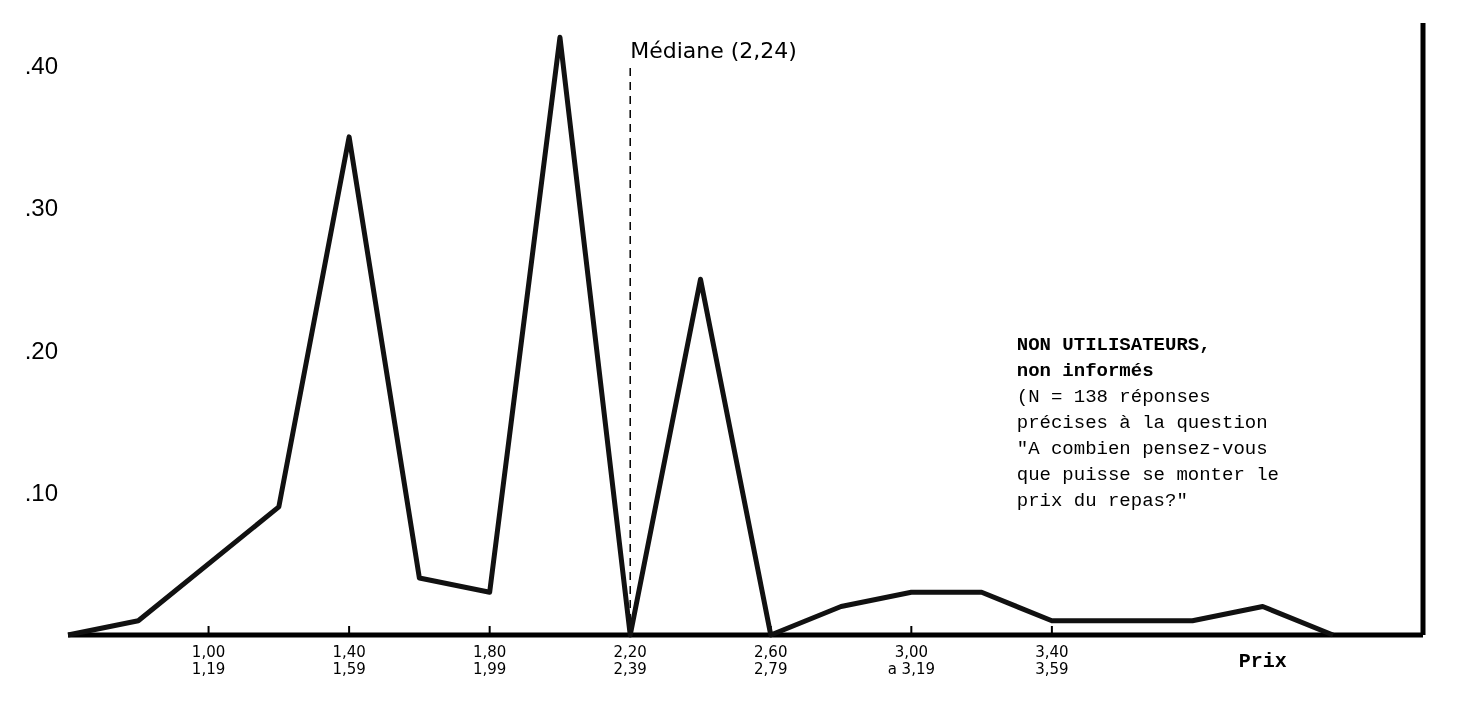  Describe the element at coordinates (41, 493) in the screenshot. I see `y-tick-label: .10` at that location.